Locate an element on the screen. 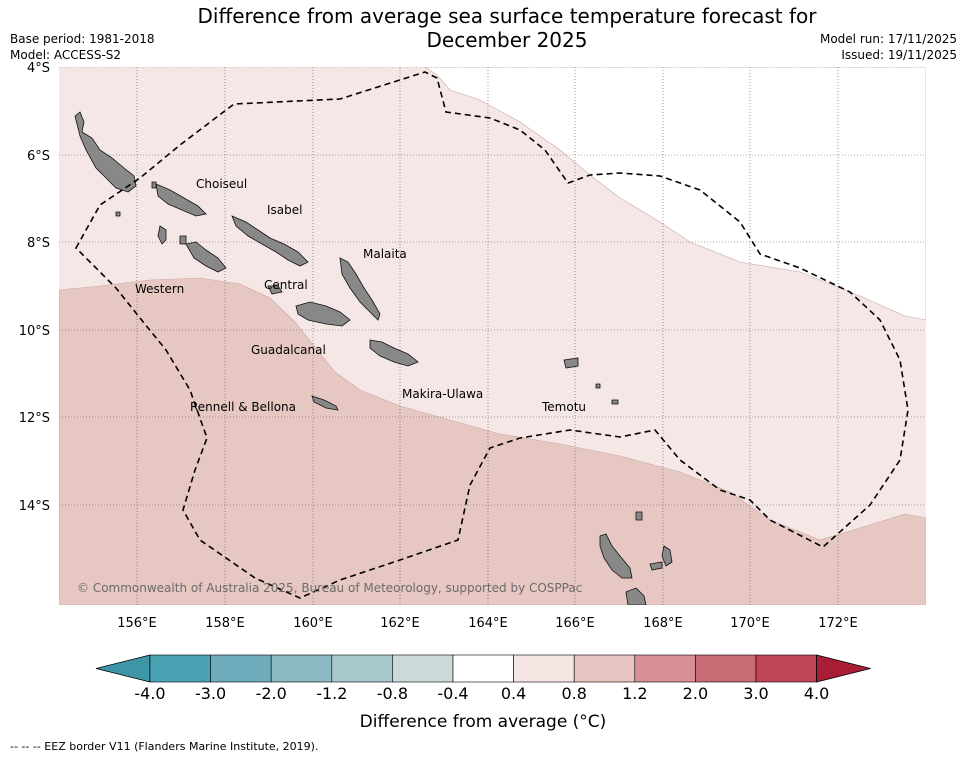 This screenshot has width=965, height=758. colorbar-tick-label: -0.4 is located at coordinates (452, 693).